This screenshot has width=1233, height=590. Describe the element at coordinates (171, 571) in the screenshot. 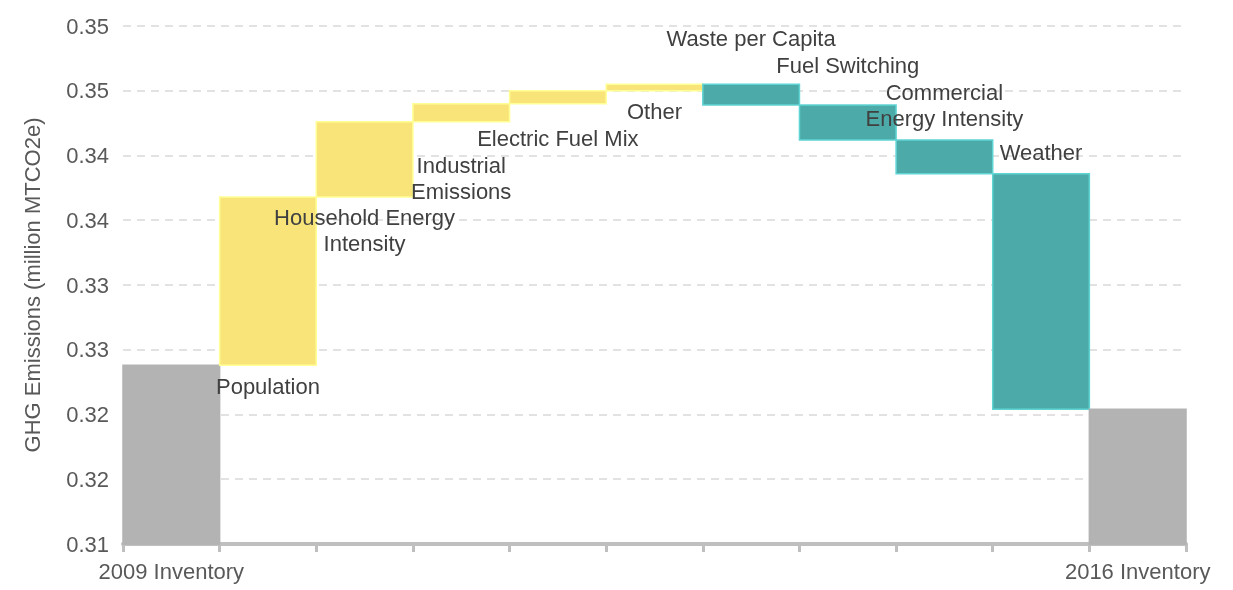

I see `x-tick-label: 2009 Inventory` at that location.